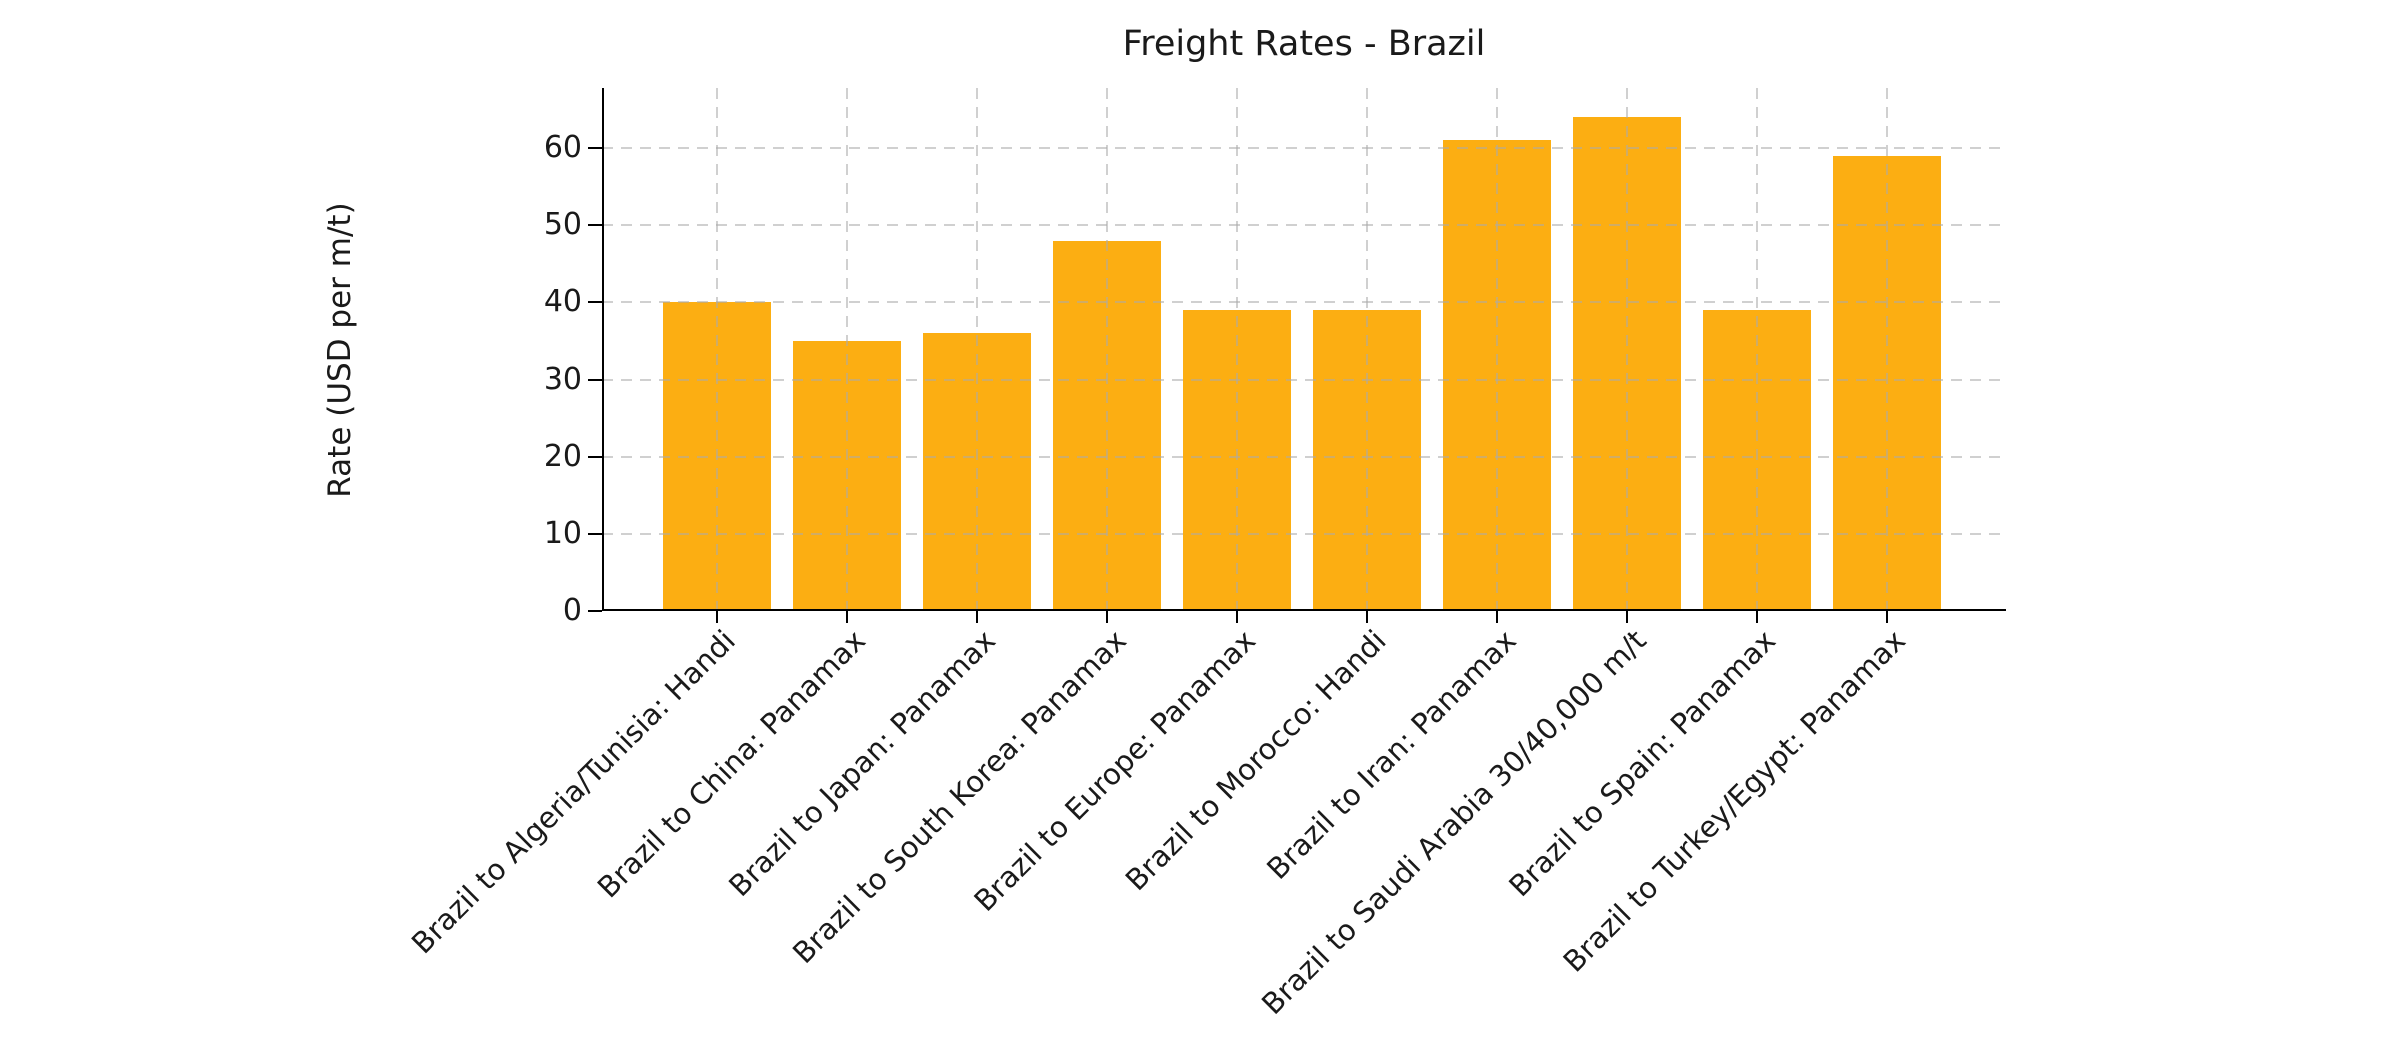 This screenshot has height=1037, width=2400. Describe the element at coordinates (1115, 770) in the screenshot. I see `x-tick-label-5: Brazil to Europe: Panamax` at that location.